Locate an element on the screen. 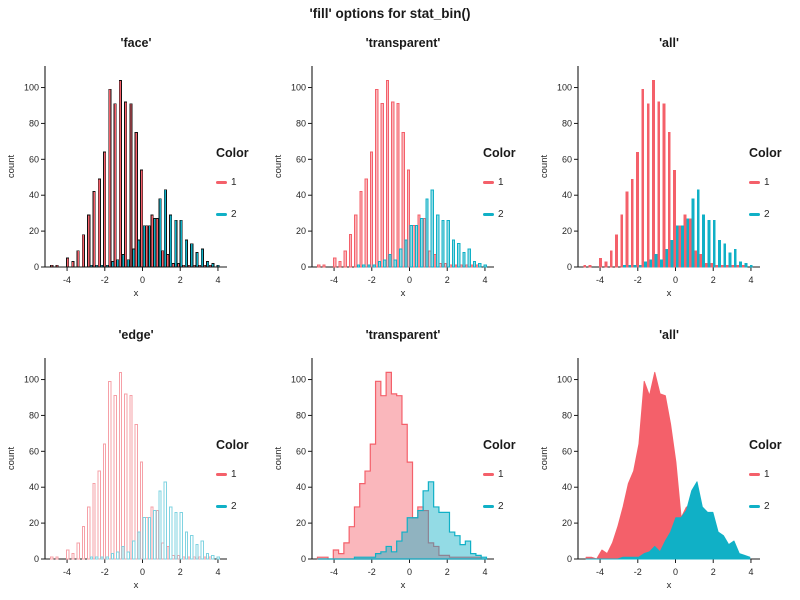 This screenshot has width=800, height=600. panel-title: 'transparent' is located at coordinates (403, 335).